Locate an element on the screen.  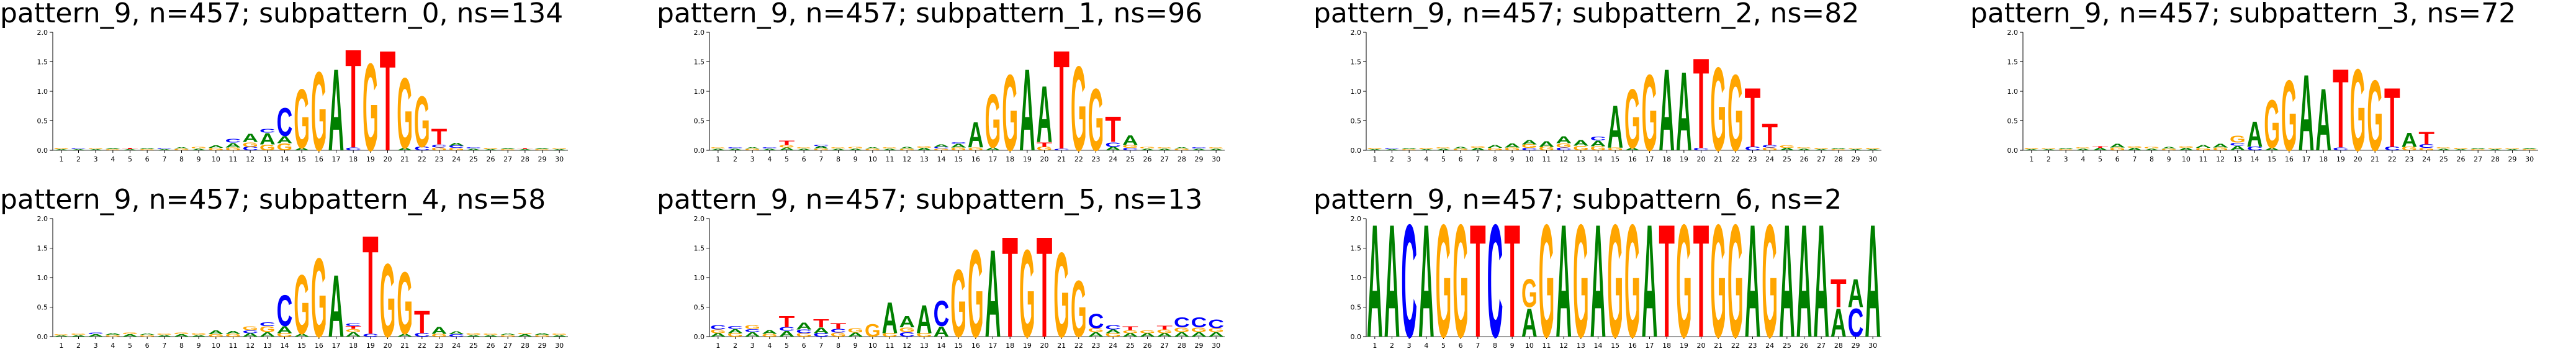
x-tick-label: 30 is located at coordinates (1872, 346).